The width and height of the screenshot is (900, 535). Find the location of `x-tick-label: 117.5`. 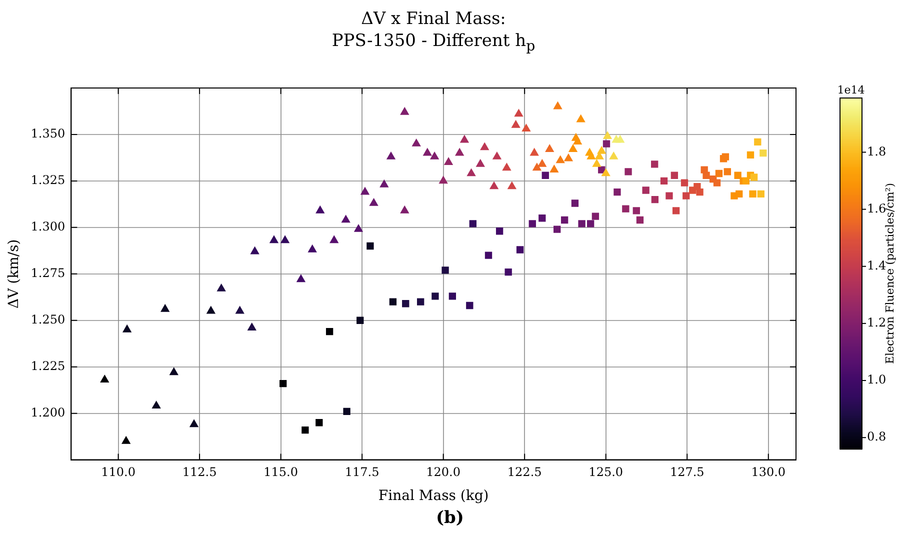

x-tick-label: 117.5 is located at coordinates (362, 472).